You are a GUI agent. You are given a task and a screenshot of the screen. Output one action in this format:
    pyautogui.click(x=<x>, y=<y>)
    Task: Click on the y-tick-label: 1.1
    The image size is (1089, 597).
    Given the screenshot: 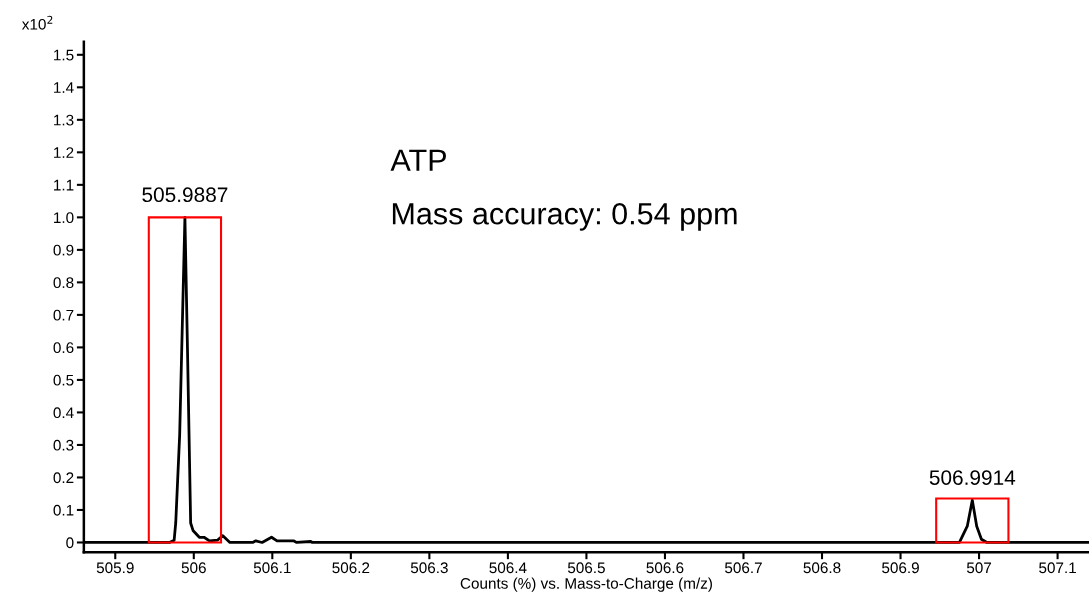 What is the action you would take?
    pyautogui.click(x=64, y=185)
    